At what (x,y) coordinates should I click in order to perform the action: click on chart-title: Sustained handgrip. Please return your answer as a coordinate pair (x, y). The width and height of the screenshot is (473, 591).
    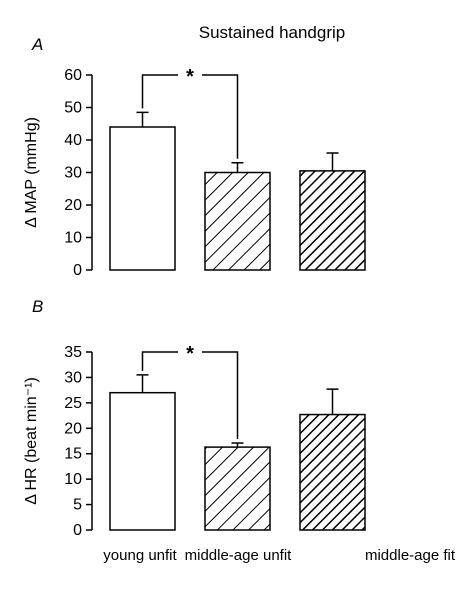
    Looking at the image, I should click on (272, 32).